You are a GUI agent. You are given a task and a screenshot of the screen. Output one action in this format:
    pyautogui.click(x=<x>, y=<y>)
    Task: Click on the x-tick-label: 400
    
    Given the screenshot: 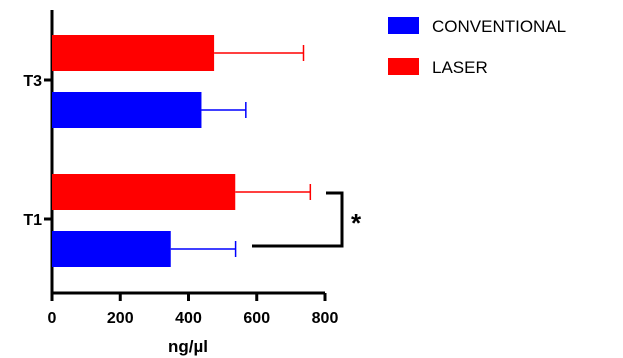 What is the action you would take?
    pyautogui.click(x=188, y=318)
    